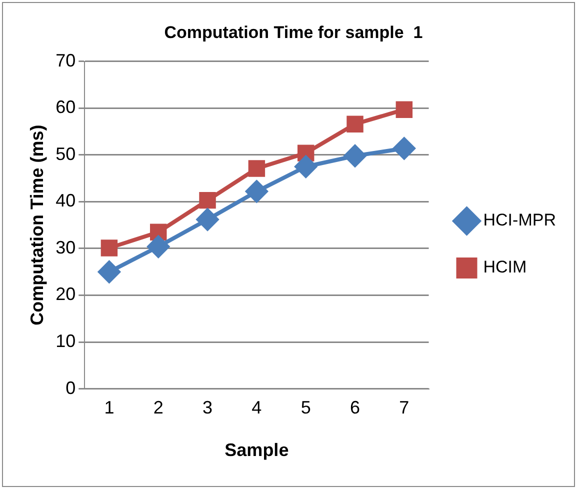  Describe the element at coordinates (66, 340) in the screenshot. I see `y-tick-label: 10` at that location.